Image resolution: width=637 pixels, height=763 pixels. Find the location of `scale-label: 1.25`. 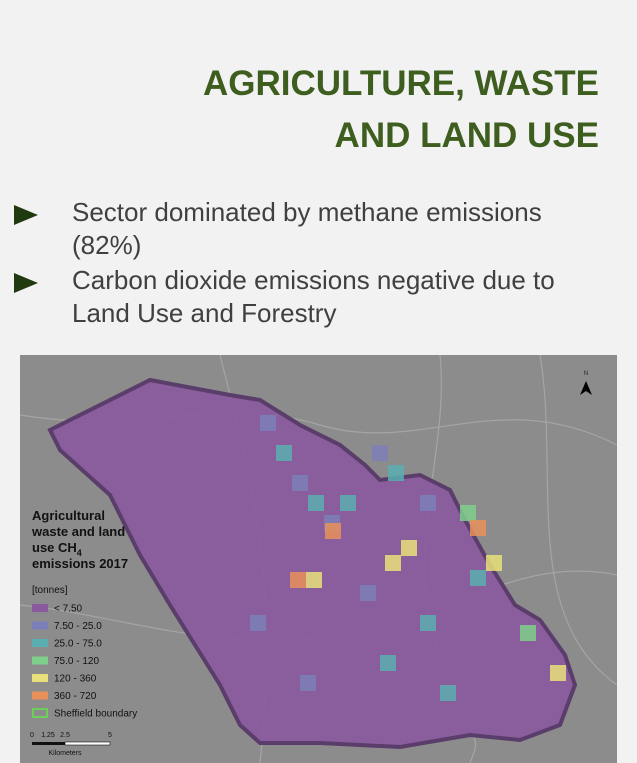

scale-label: 1.25 is located at coordinates (48, 735).